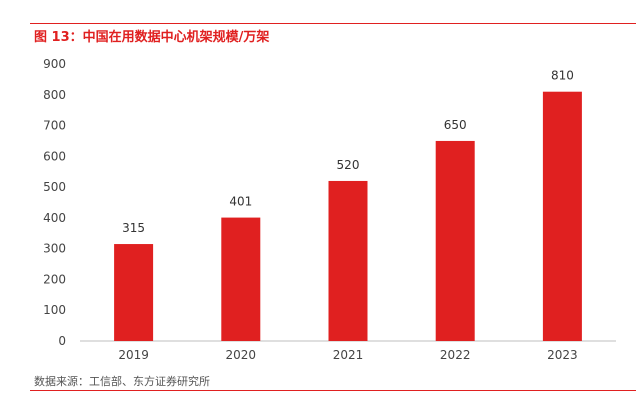 The image size is (643, 410). Describe the element at coordinates (455, 355) in the screenshot. I see `x-tick-label-2022: 2022` at that location.